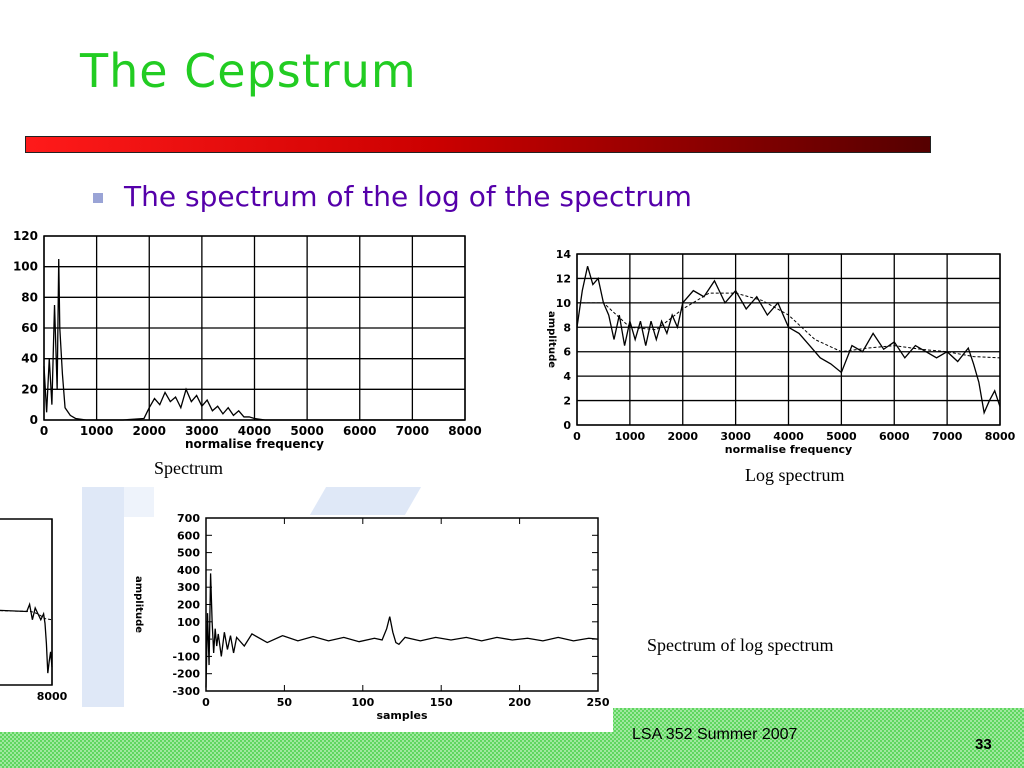  What do you see at coordinates (188, 587) in the screenshot?
I see `y-tick-label: 300` at bounding box center [188, 587].